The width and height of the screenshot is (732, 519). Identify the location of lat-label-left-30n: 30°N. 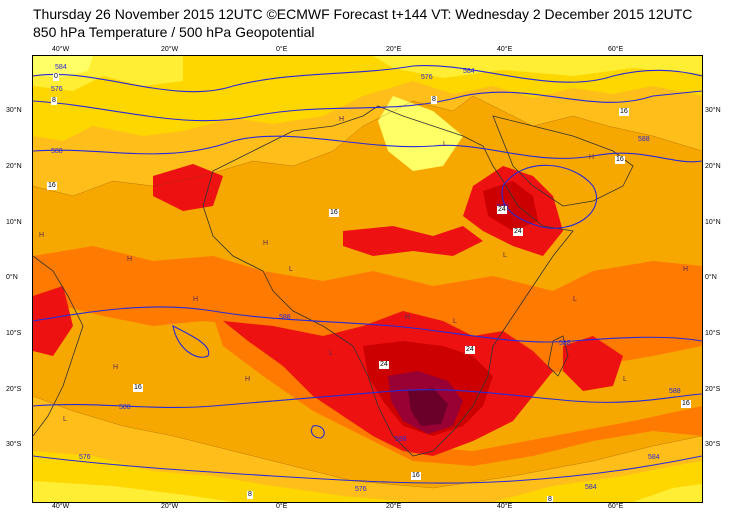
(14, 110).